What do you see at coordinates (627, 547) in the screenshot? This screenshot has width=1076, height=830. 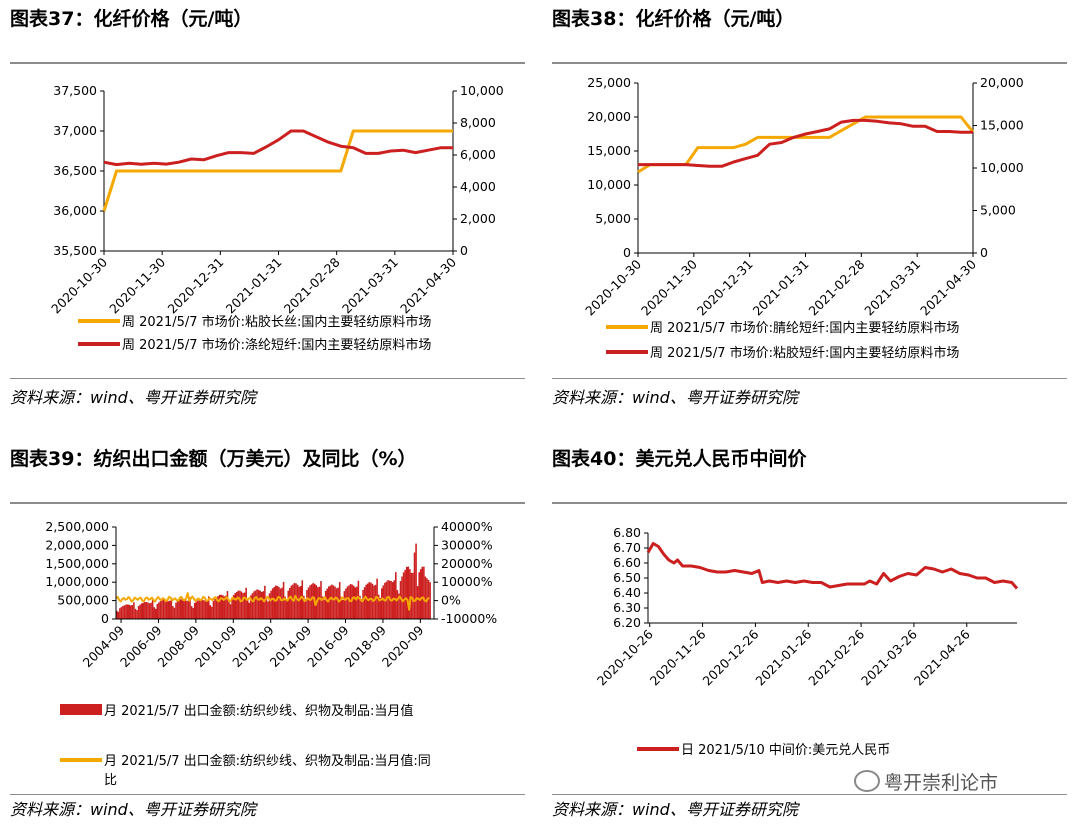 I see `y-left-tick-label: 6.70` at bounding box center [627, 547].